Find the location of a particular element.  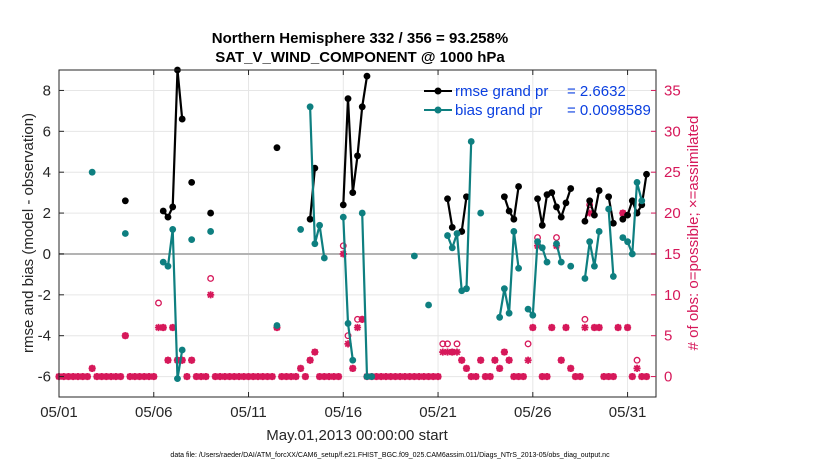

legend-bias-marker is located at coordinates (438, 110).